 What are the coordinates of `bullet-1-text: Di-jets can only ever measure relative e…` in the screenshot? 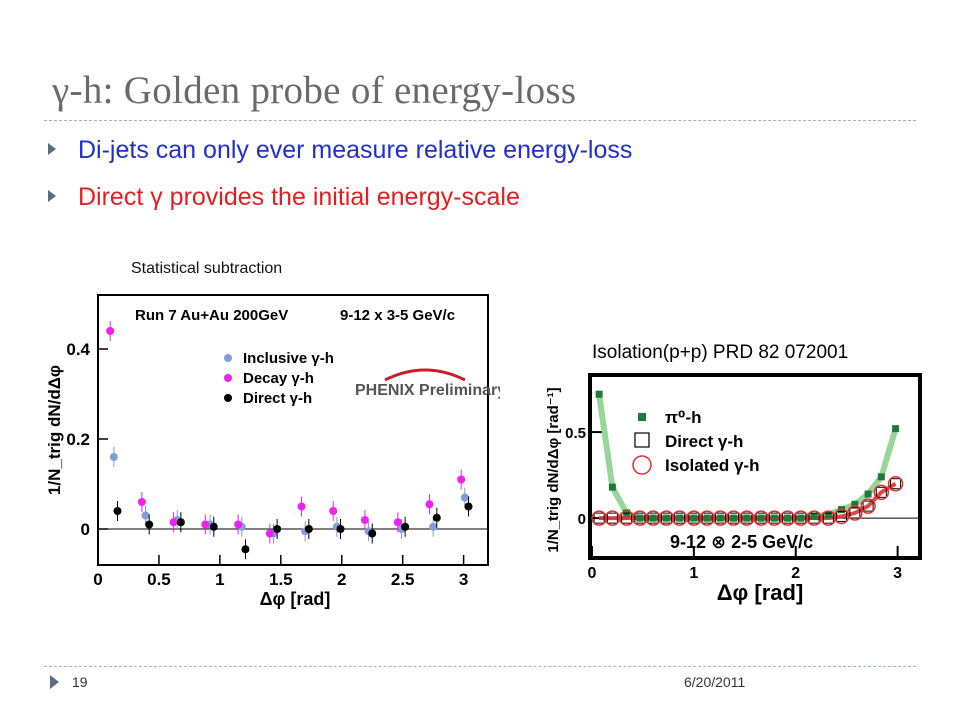 It's located at (355, 150).